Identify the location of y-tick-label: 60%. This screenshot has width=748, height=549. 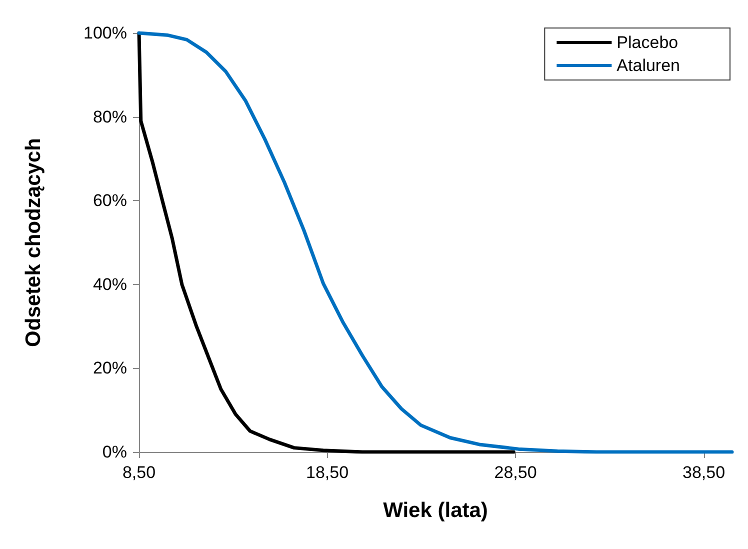
(109, 200).